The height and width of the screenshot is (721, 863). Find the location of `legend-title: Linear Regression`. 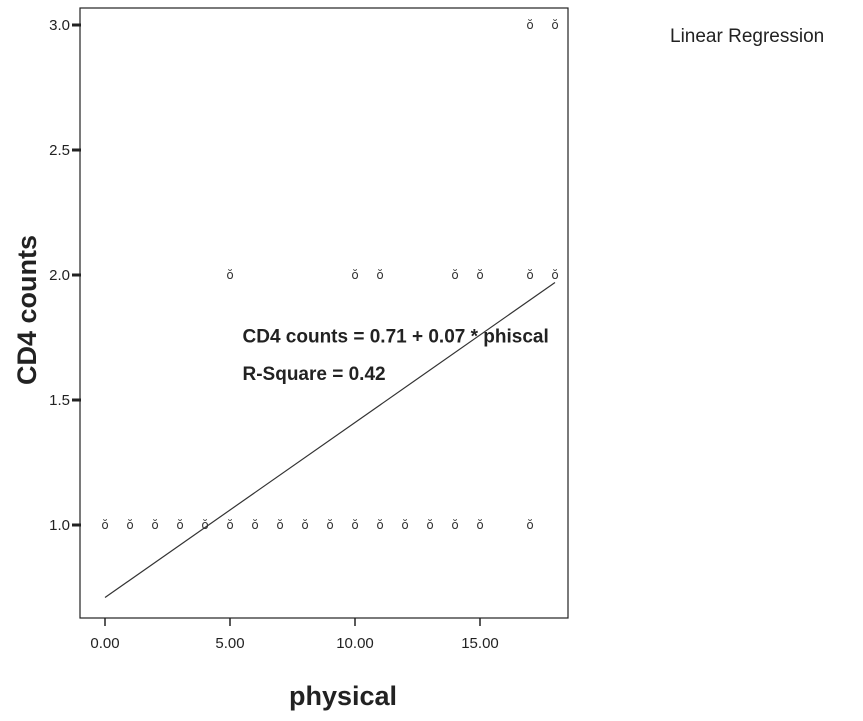

legend-title: Linear Regression is located at coordinates (747, 36).